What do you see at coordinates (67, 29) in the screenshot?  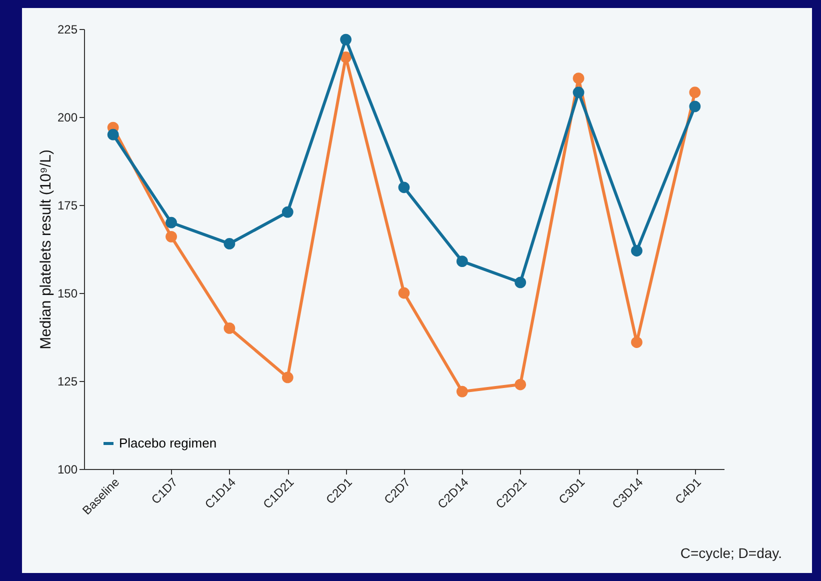 I see `y-tick-label: 225` at bounding box center [67, 29].